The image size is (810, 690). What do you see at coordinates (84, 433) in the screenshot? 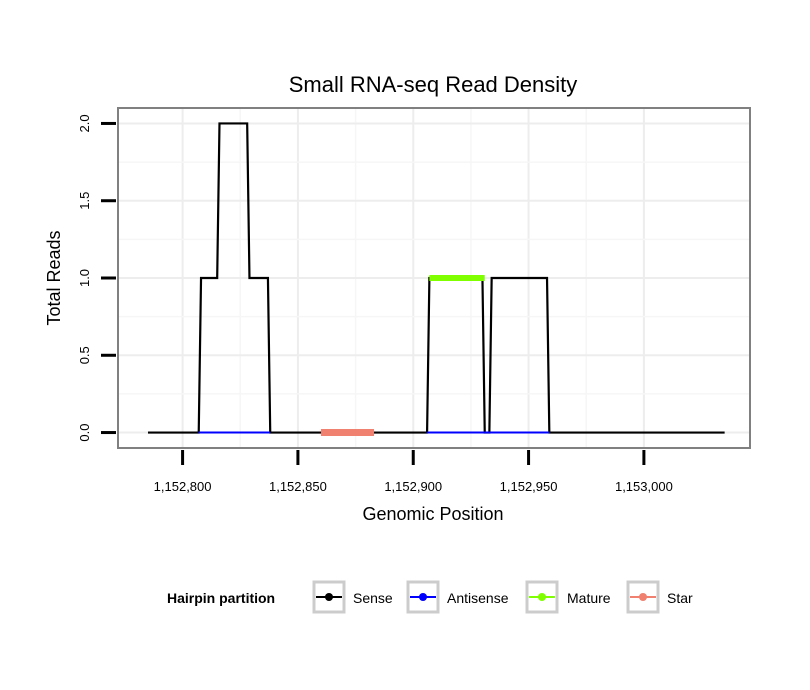
I see `y-tick-label: 0.0` at bounding box center [84, 433].